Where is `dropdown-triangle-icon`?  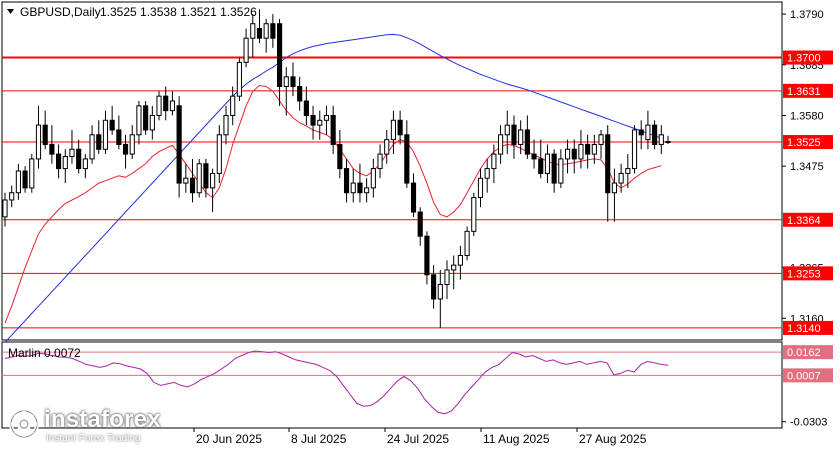
dropdown-triangle-icon is located at coordinates (10, 11).